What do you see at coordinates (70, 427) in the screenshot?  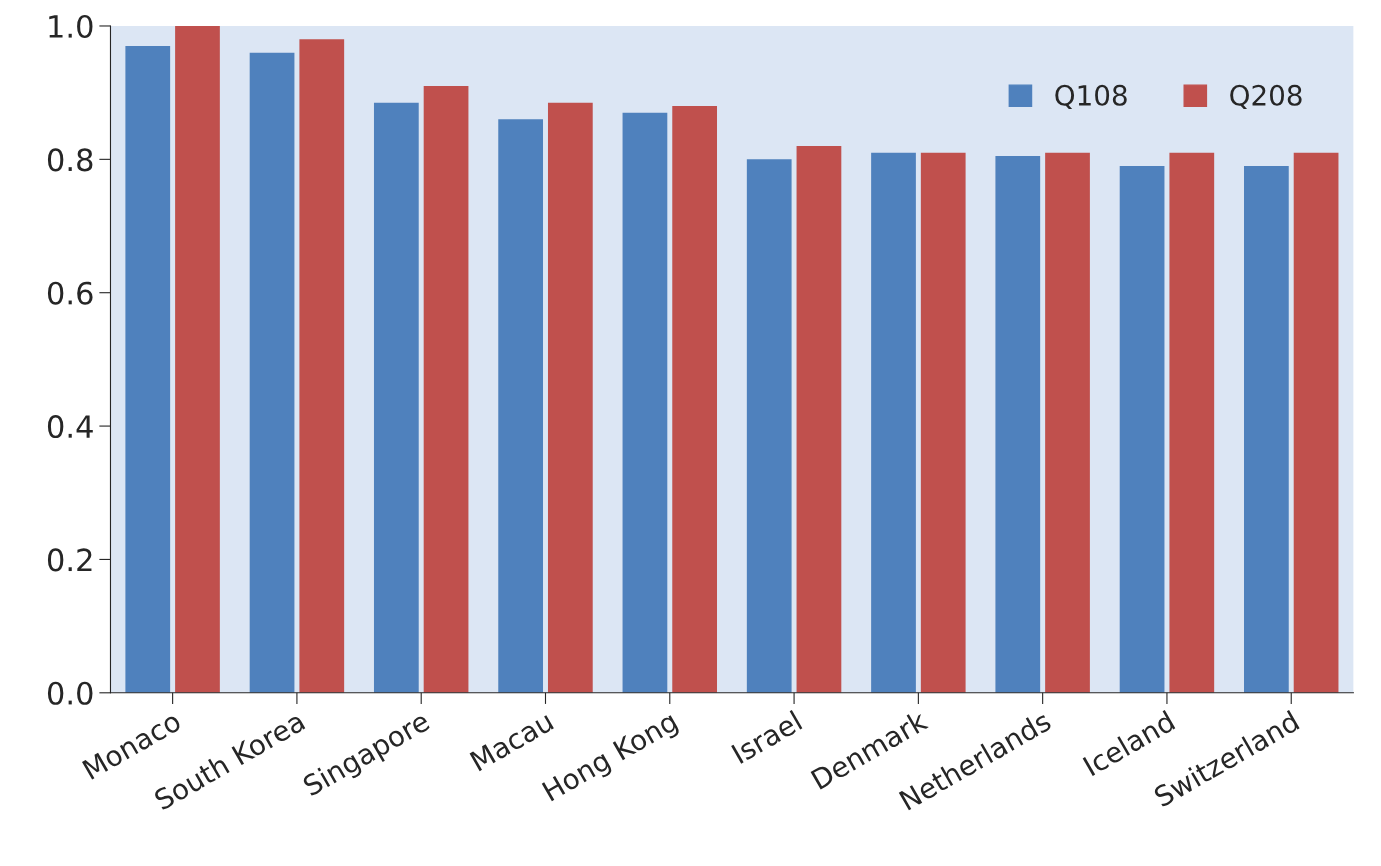 I see `y-tick-label: 0.4` at bounding box center [70, 427].